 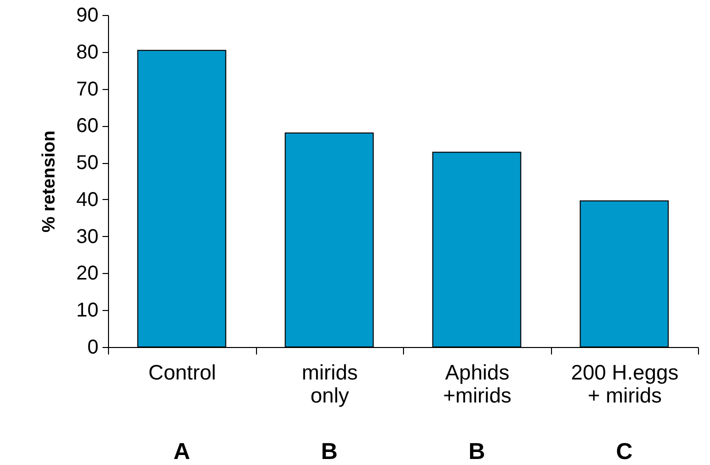 I want to click on x-tick-label: Control, so click(x=182, y=373).